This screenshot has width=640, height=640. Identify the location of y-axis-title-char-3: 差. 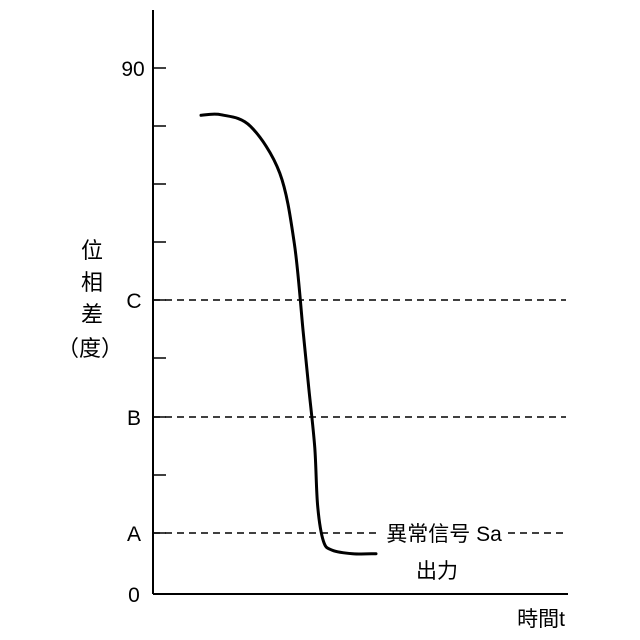
(92, 314).